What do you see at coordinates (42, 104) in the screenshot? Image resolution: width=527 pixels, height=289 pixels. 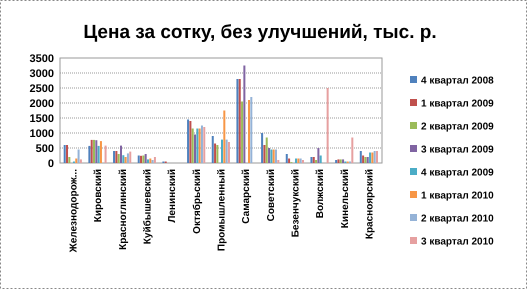 I see `y-tick-label: 2000` at bounding box center [42, 104].